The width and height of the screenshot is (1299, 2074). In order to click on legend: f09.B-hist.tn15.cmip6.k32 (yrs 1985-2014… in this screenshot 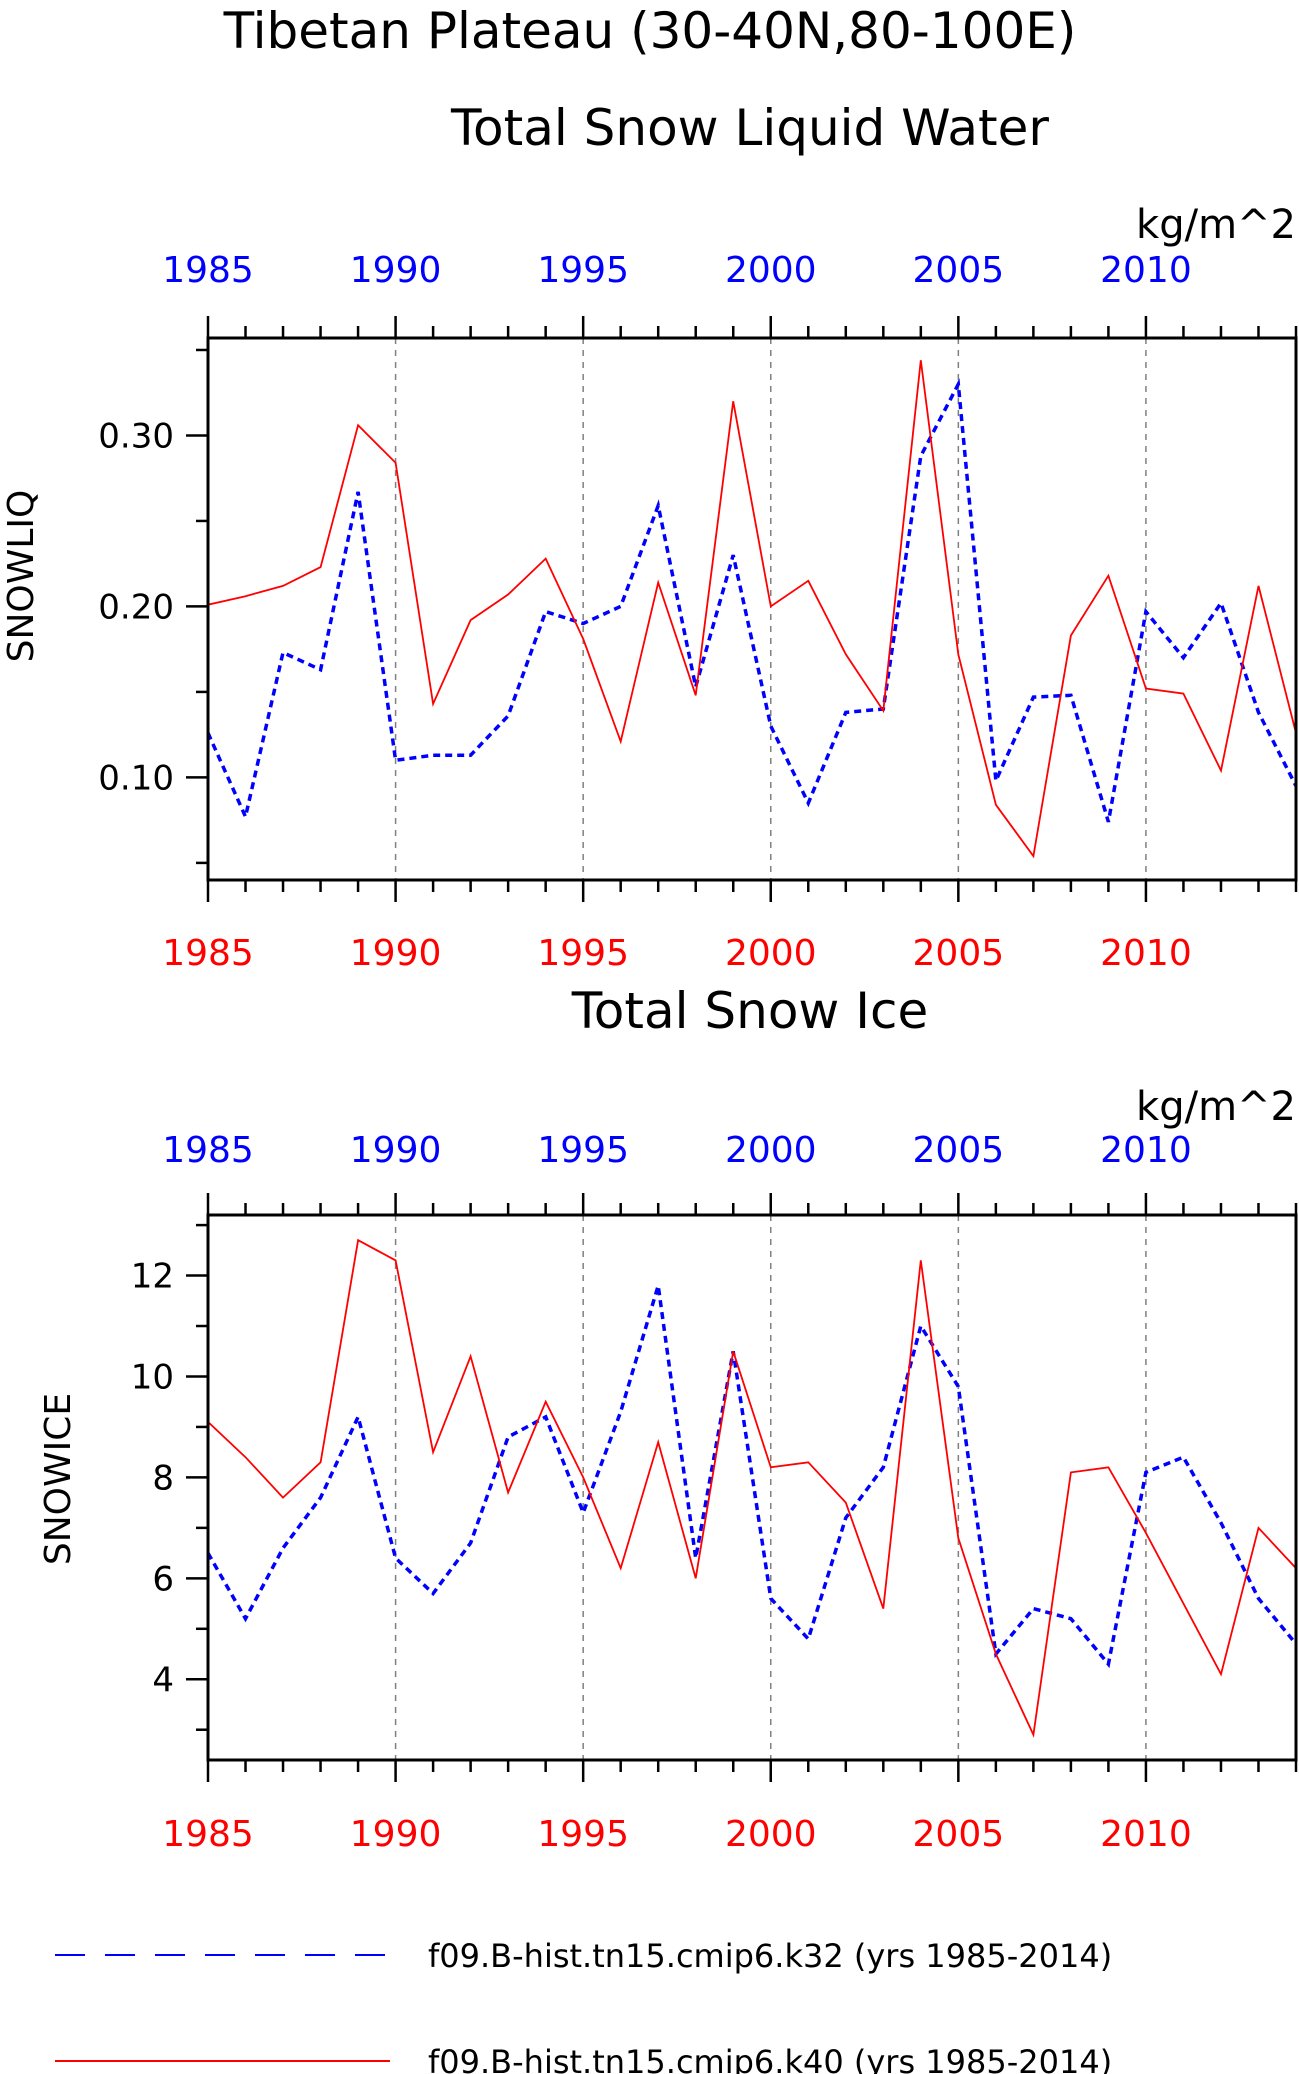, I will do `click(583, 2005)`.